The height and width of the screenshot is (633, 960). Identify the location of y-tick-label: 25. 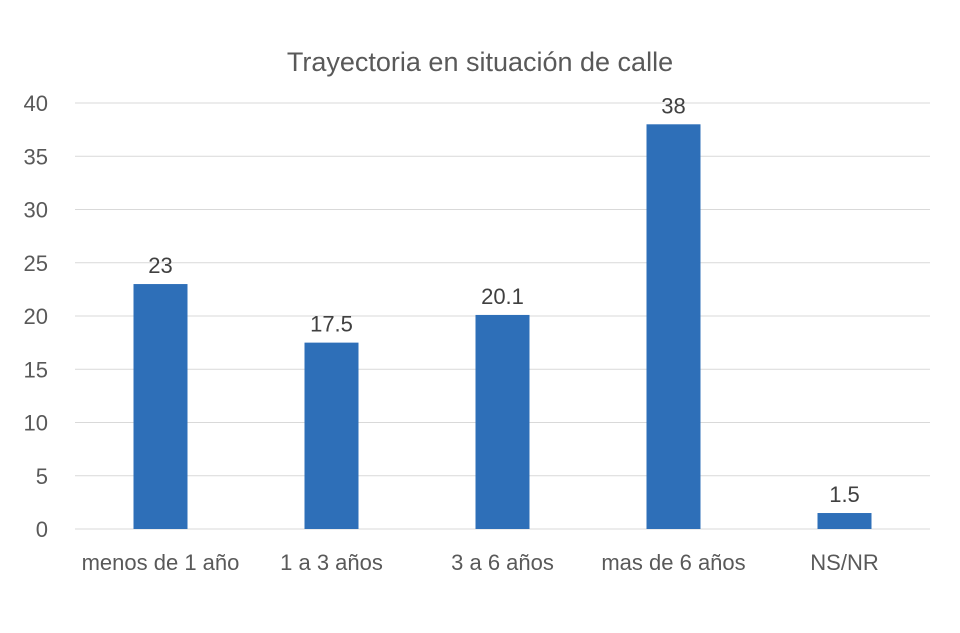
(36, 263).